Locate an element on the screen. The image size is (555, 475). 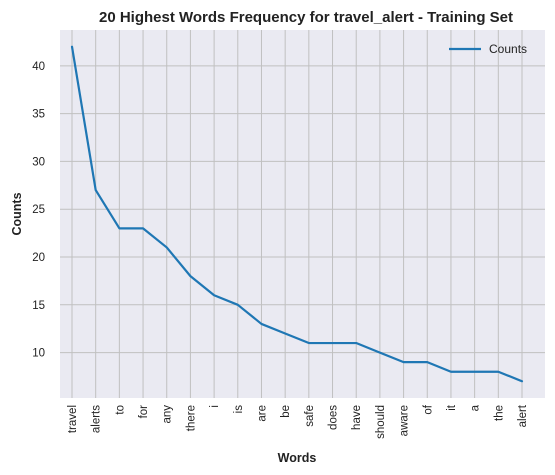
x-axis-label: Words is located at coordinates (297, 458).